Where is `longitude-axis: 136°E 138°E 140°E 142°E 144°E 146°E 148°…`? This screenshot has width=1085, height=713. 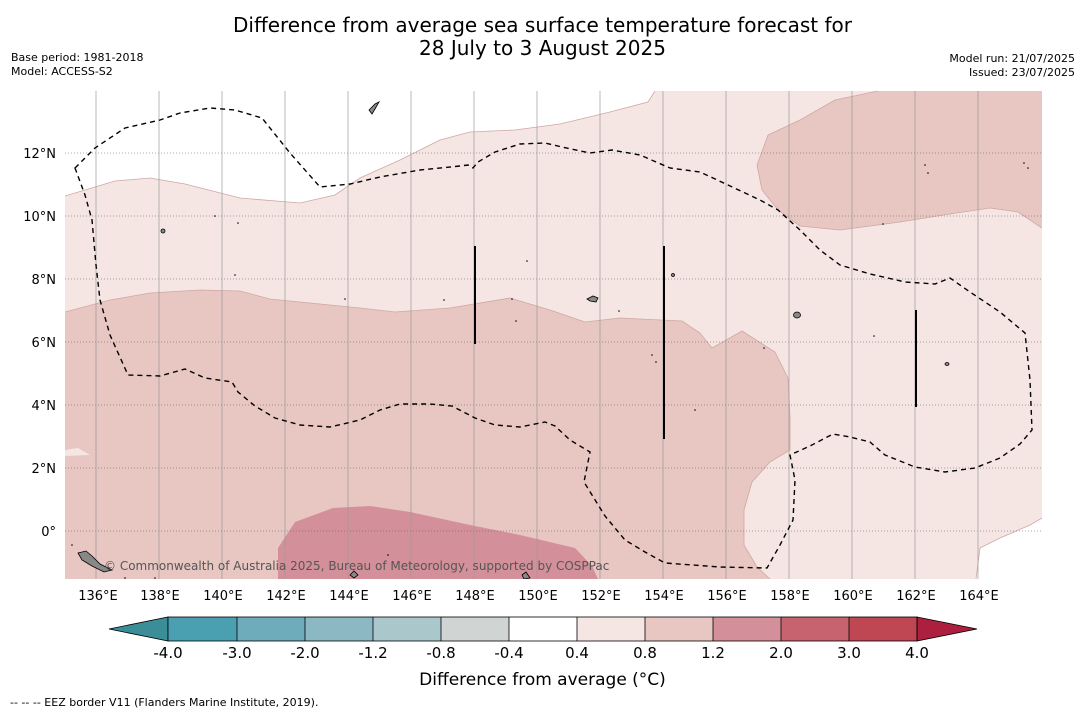 longitude-axis: 136°E 138°E 140°E 142°E 144°E 146°E 148°… is located at coordinates (538, 596).